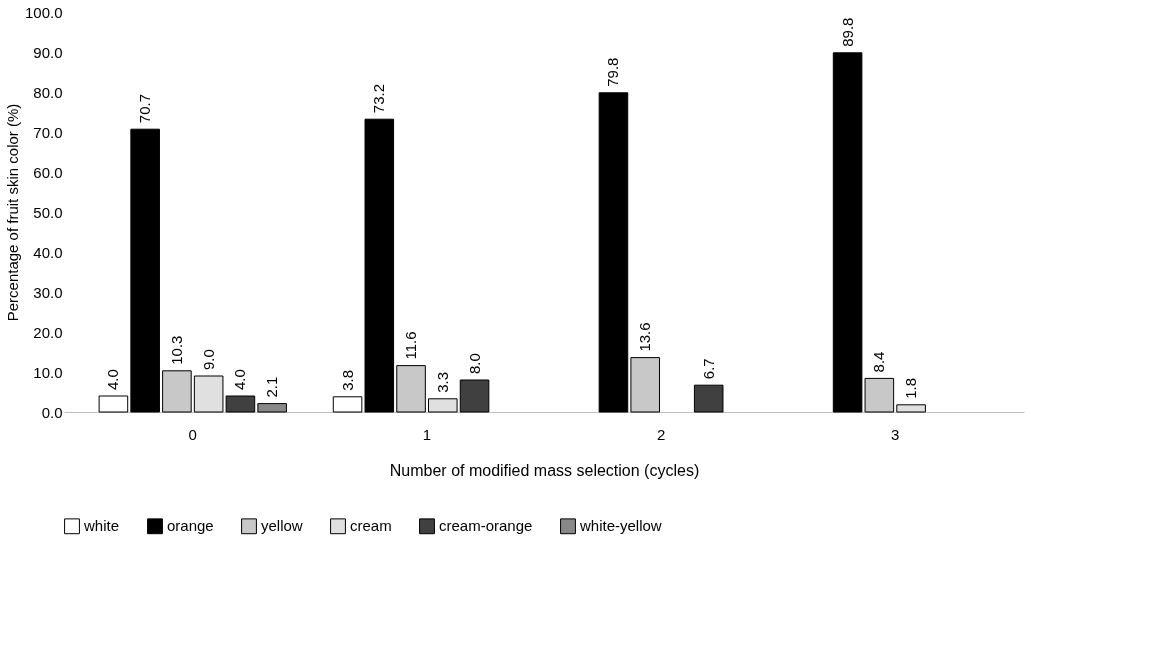  What do you see at coordinates (145, 109) in the screenshot?
I see `data-label: 70.7` at bounding box center [145, 109].